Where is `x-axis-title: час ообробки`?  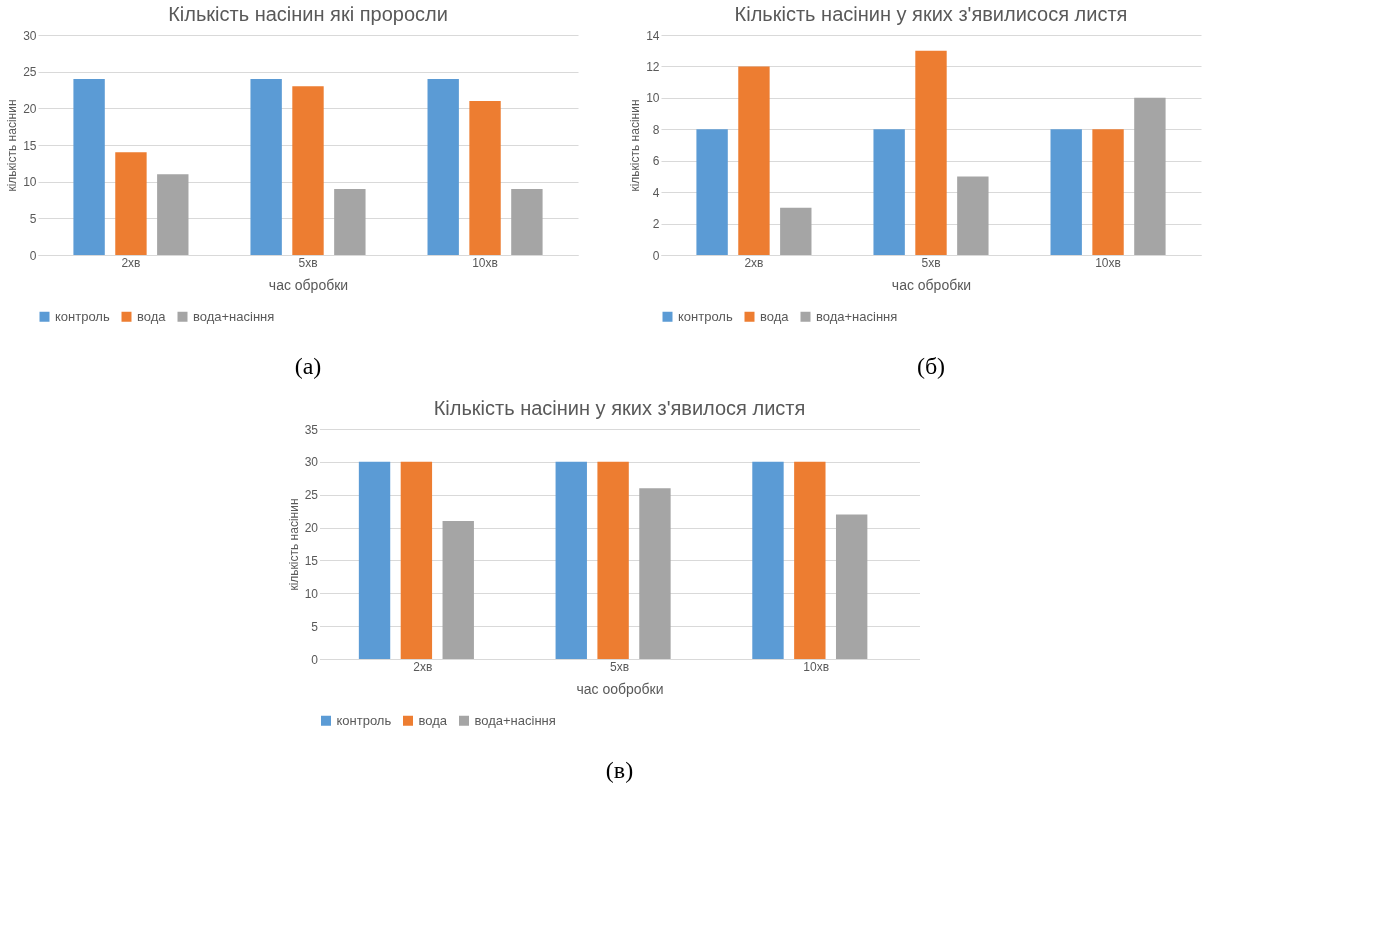 x-axis-title: час ообробки is located at coordinates (620, 688).